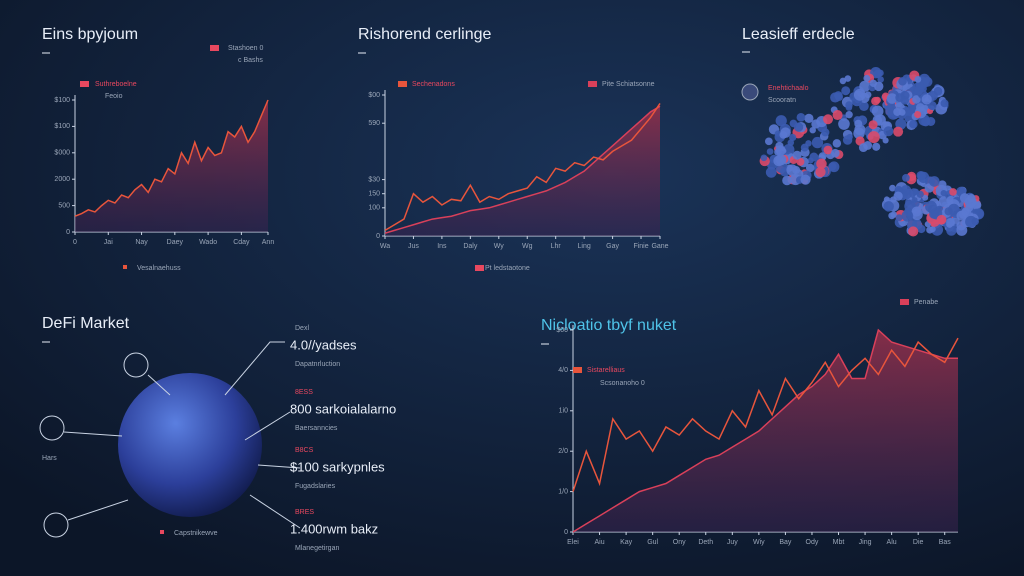  I want to click on chart-title: Rishorend cerlinge, so click(425, 34).